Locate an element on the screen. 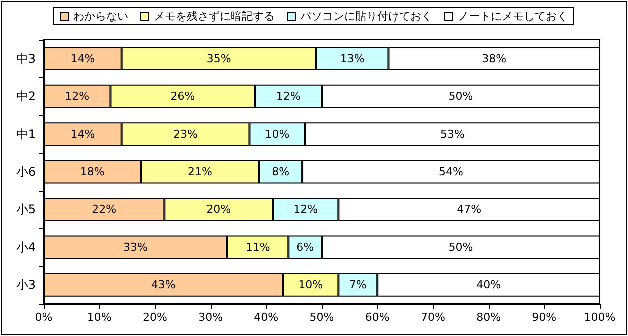 The image size is (628, 336). x-tick-label: 40% is located at coordinates (266, 317).